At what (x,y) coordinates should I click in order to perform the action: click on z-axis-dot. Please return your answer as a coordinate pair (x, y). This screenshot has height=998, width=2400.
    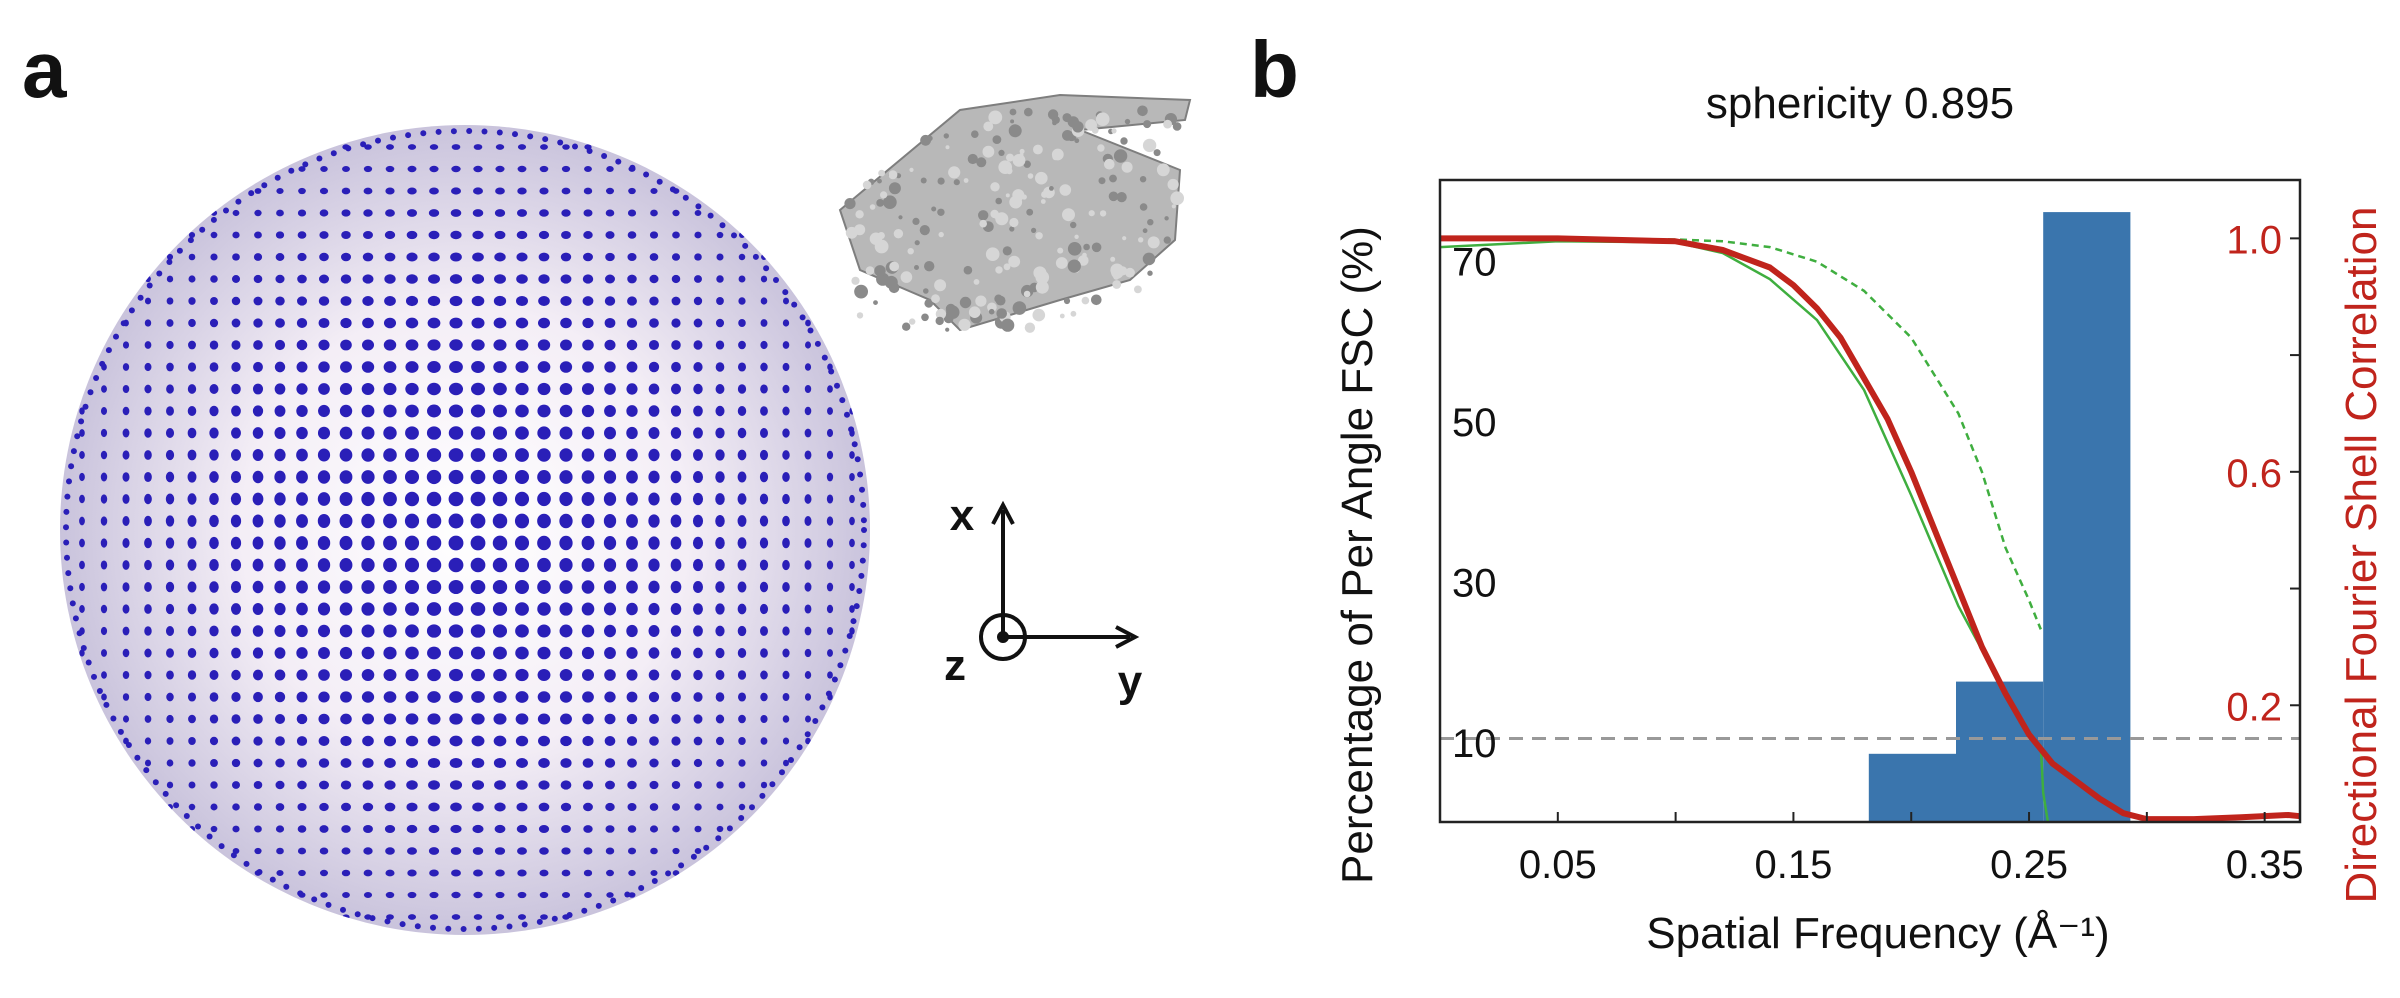
    Looking at the image, I should click on (1003, 637).